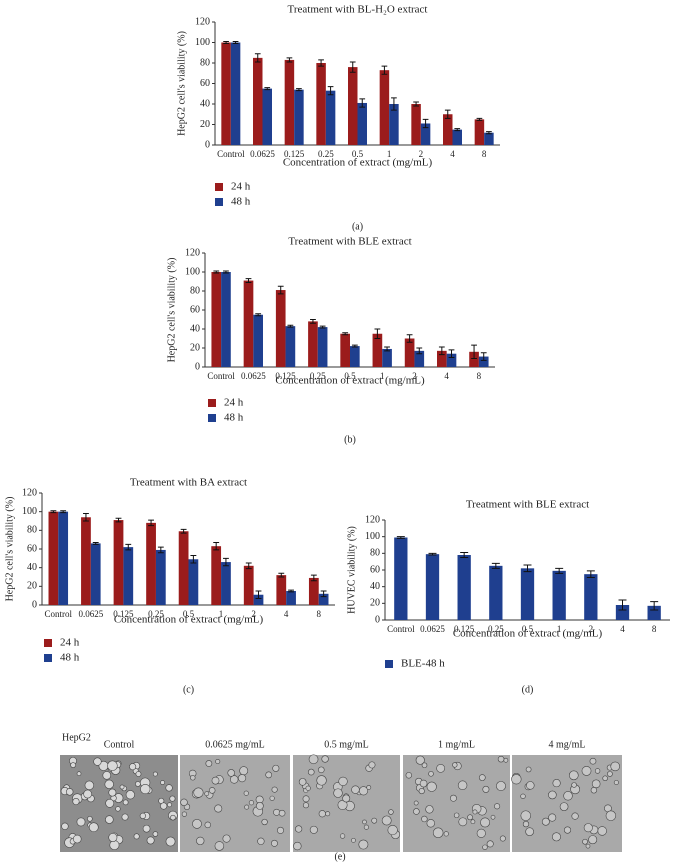  Describe the element at coordinates (188, 483) in the screenshot. I see `chart-title: Treatment with BA extract` at that location.